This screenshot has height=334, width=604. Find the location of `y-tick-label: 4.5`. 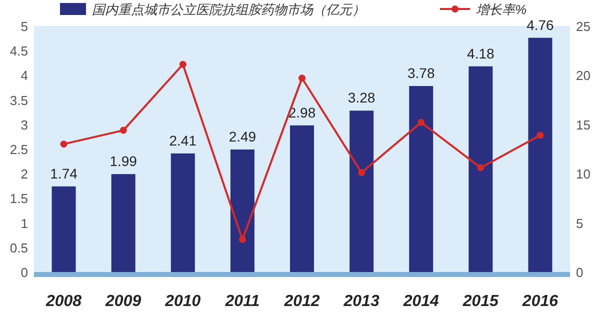

y-tick-label: 4.5 is located at coordinates (19, 51).